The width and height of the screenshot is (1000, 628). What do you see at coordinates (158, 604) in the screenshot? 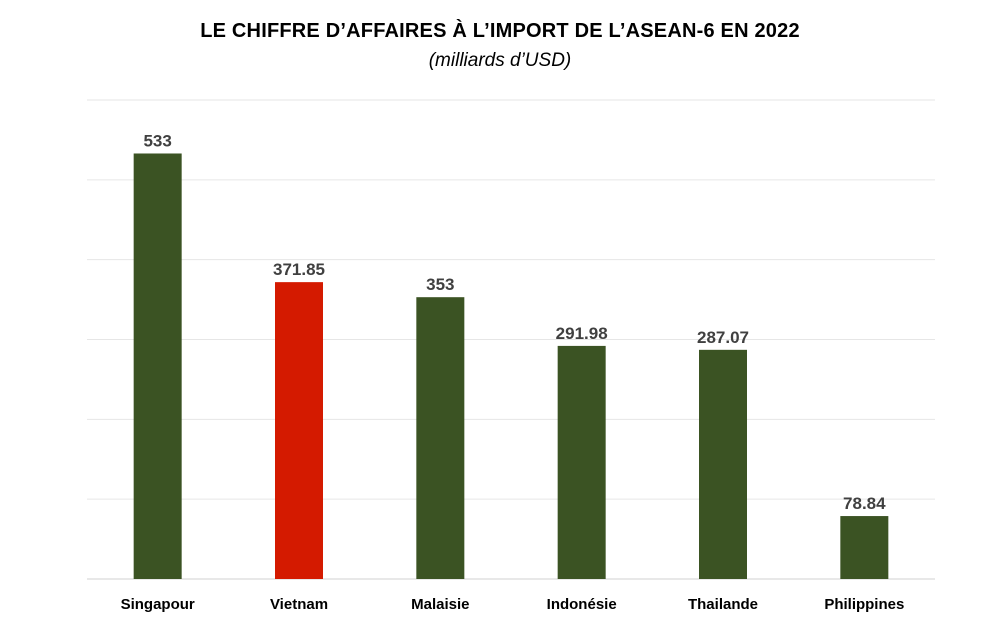
I see `category-label: Singapour` at bounding box center [158, 604].